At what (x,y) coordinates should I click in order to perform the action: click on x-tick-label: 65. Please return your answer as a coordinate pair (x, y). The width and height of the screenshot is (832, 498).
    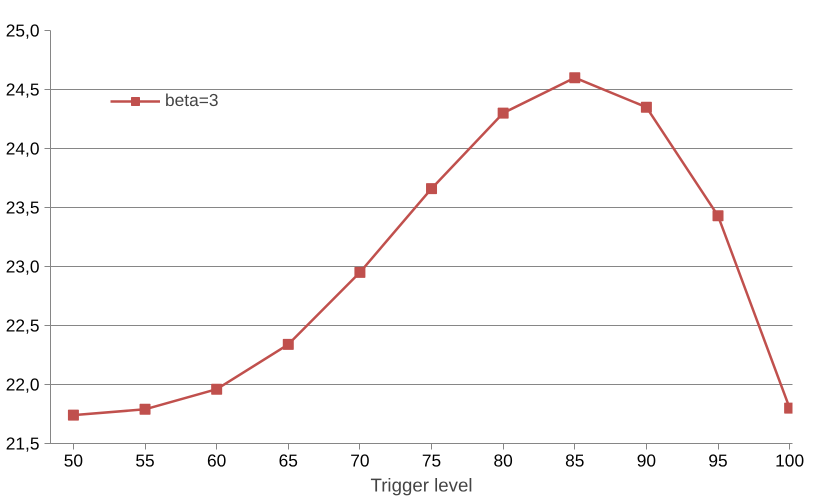
    Looking at the image, I should click on (288, 460).